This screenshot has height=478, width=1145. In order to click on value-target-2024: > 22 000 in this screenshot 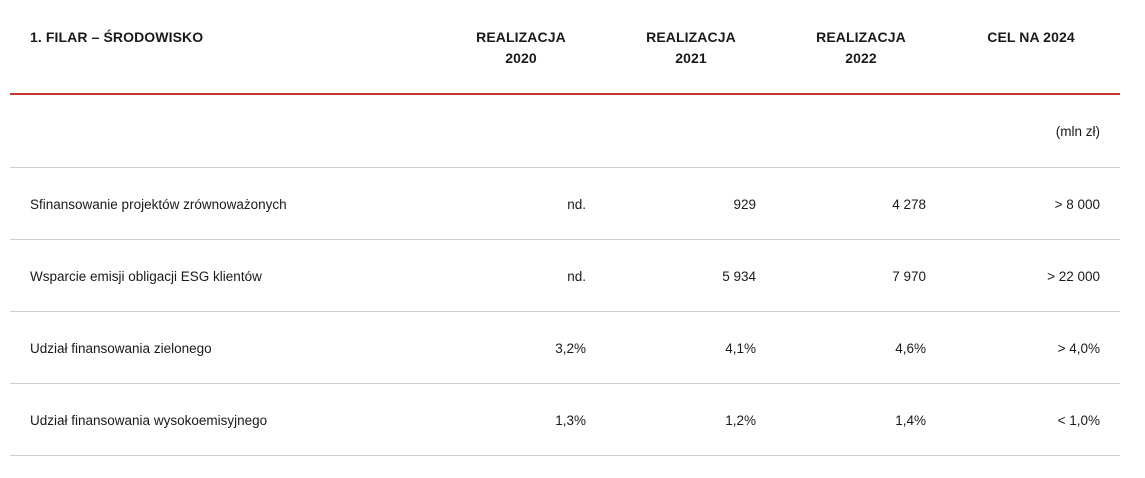, I will do `click(1073, 276)`.